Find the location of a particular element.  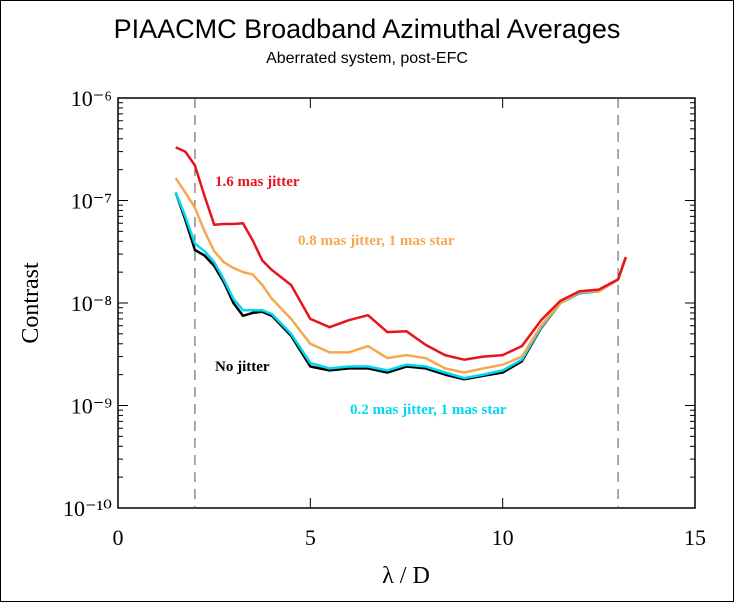

chart-subtitle: Aberrated system, post-EFC is located at coordinates (367, 58).